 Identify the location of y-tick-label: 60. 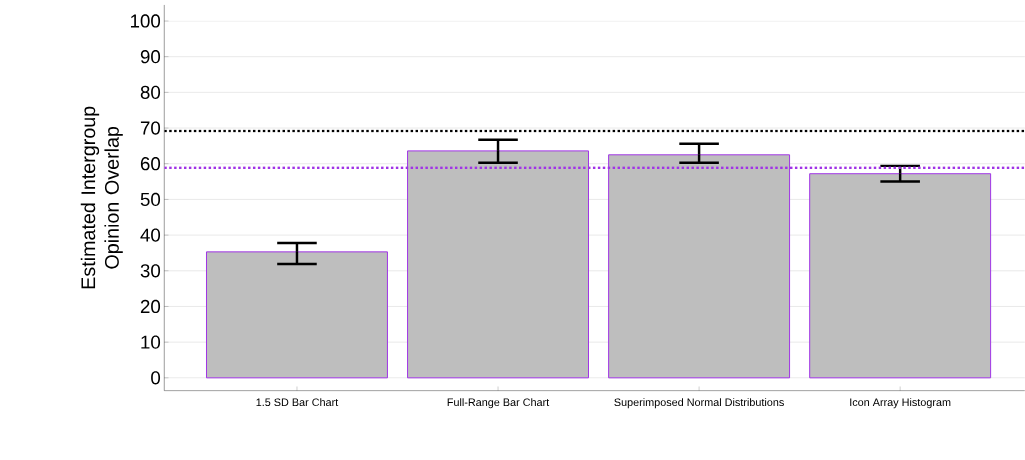
(150, 164).